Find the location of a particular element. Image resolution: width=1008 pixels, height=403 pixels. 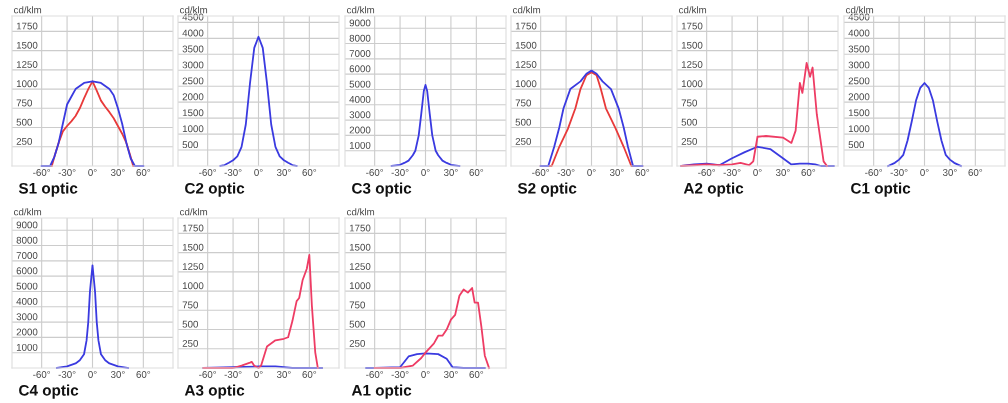

y-tick-label: 3000 is located at coordinates (360, 115).